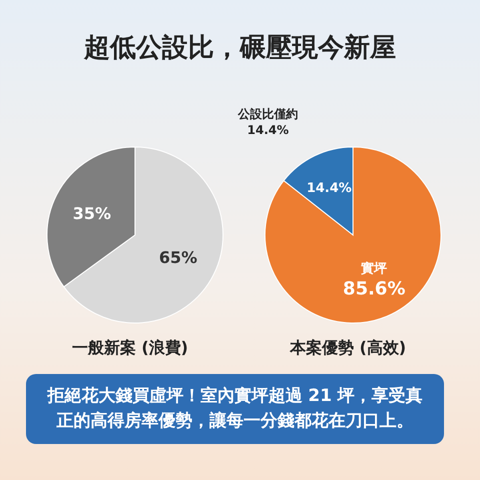 The image size is (480, 480). I want to click on pie-slice, so click(353, 235).